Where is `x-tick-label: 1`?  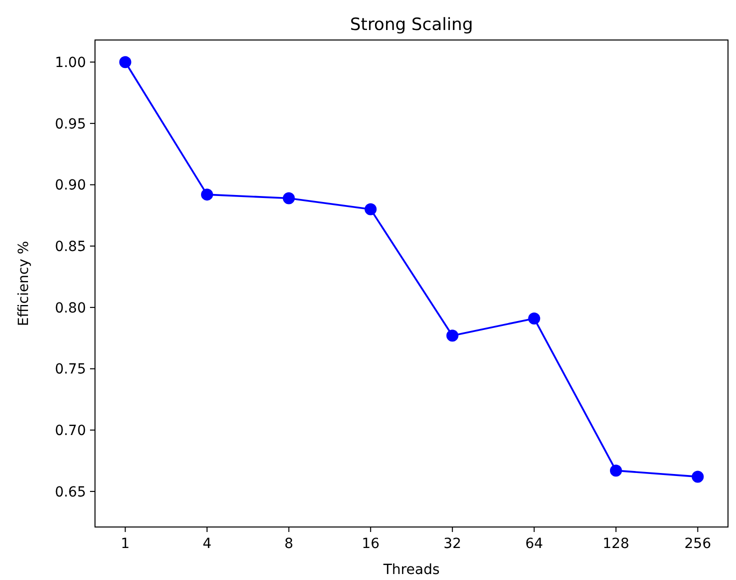
x-tick-label: 1 is located at coordinates (125, 544).